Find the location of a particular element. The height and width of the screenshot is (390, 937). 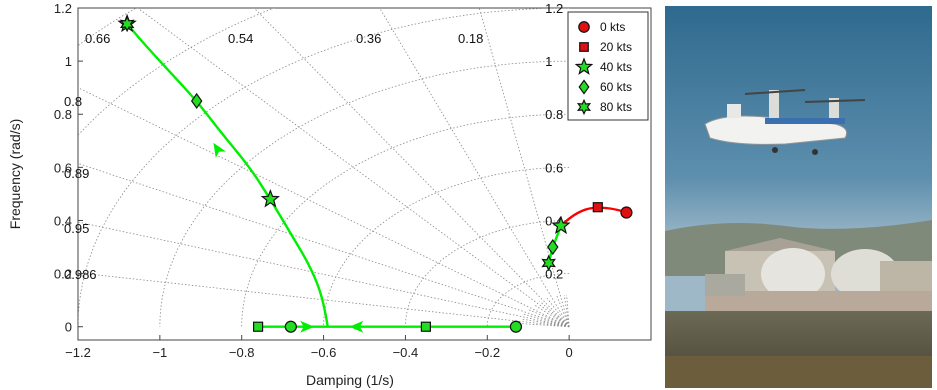

damping-ratio-label: 0.89 is located at coordinates (76, 173).